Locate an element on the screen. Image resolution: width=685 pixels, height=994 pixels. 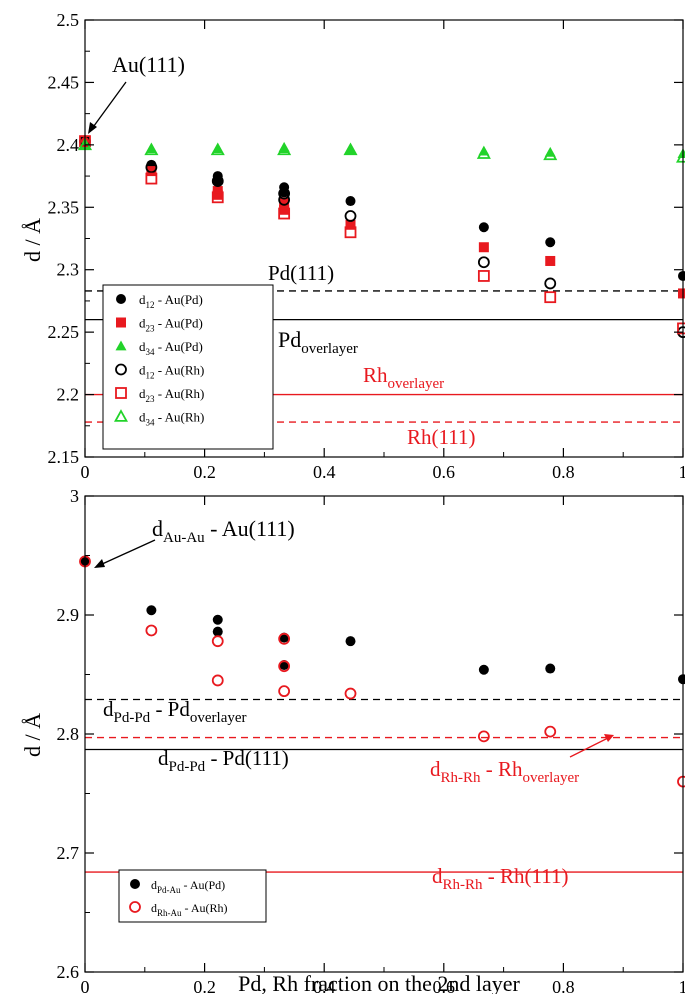
x-tick-label-0-2: 0.4 is located at coordinates (324, 472).